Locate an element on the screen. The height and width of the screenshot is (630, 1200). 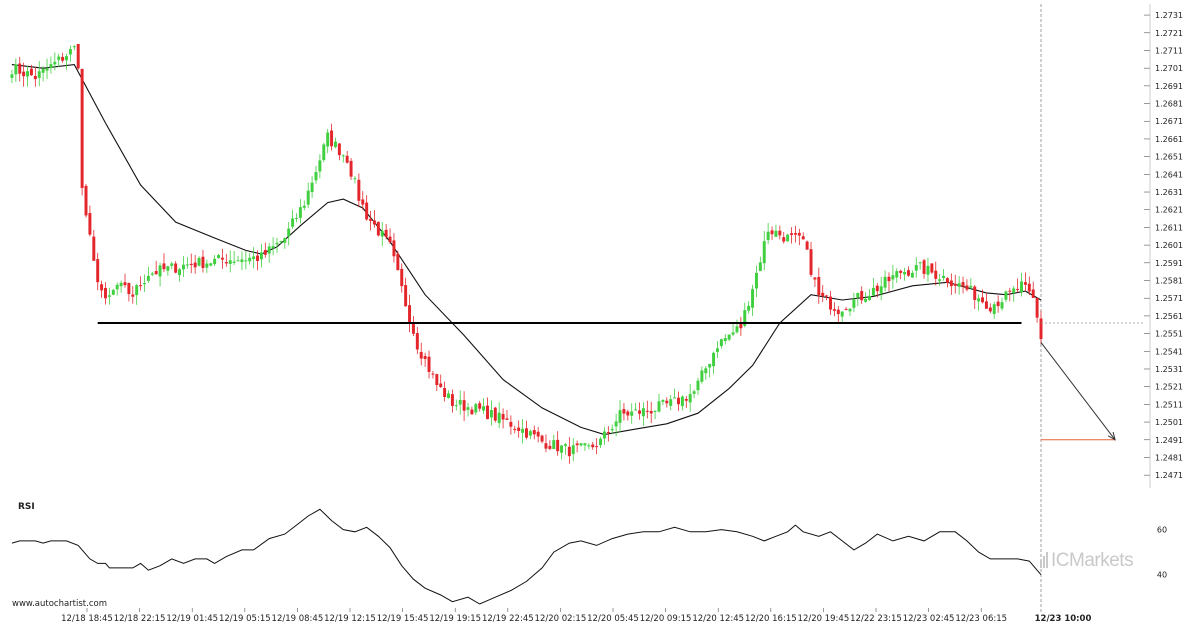
logo-bars-icon is located at coordinates (1044, 563).